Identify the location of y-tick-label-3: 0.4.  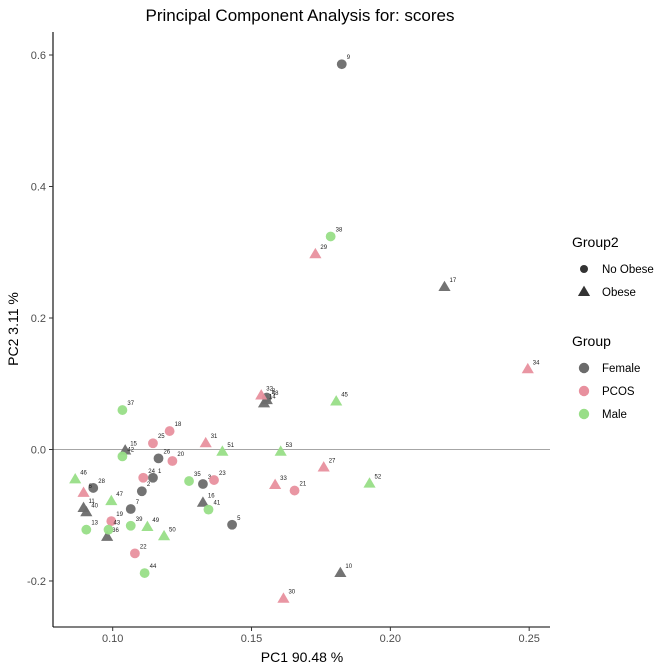
(38, 188).